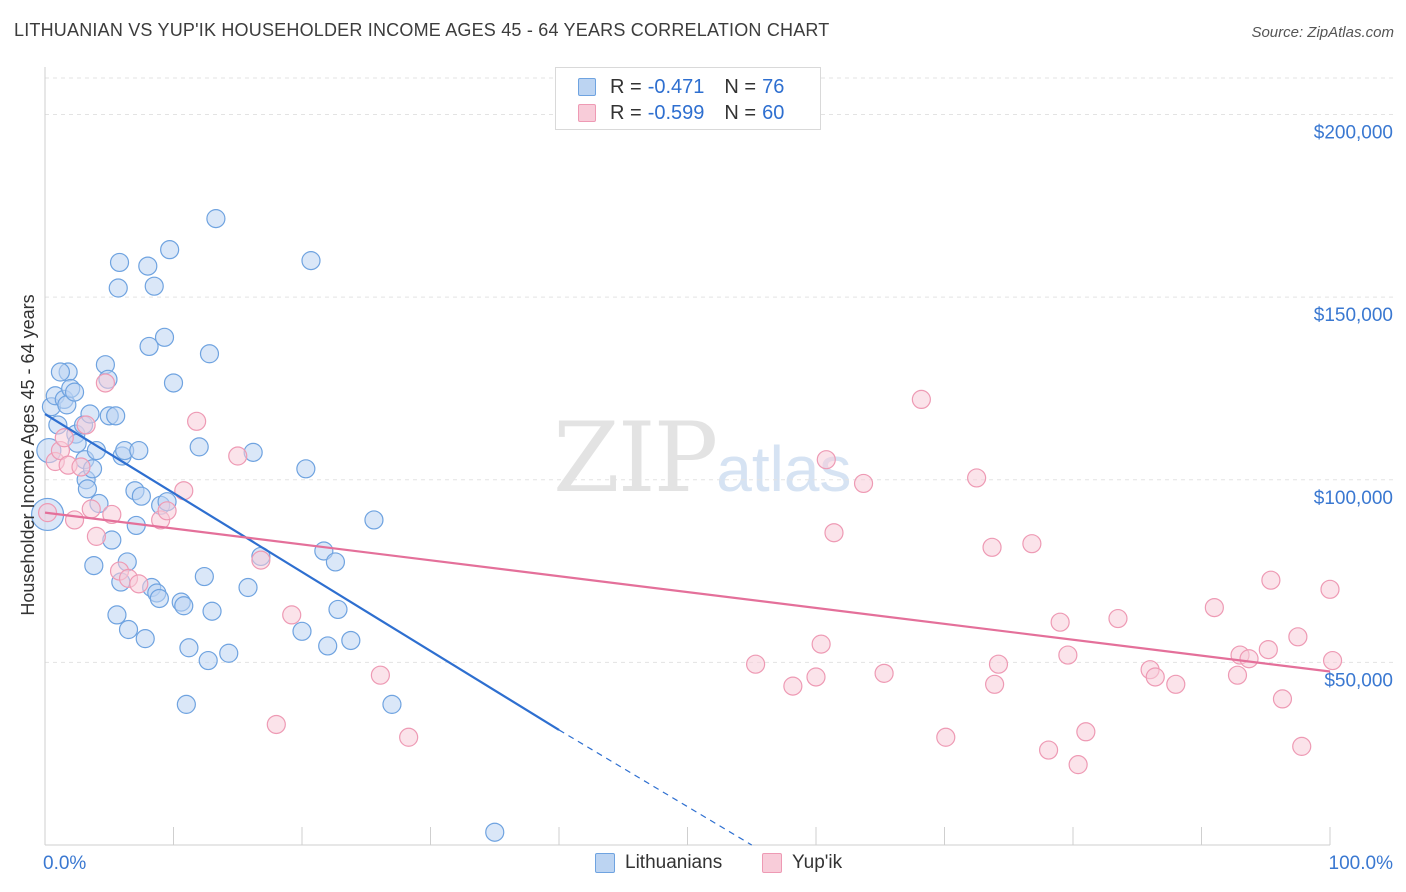 The height and width of the screenshot is (892, 1406). Describe the element at coordinates (784, 469) in the screenshot. I see `watermark-atlas: atlas` at that location.